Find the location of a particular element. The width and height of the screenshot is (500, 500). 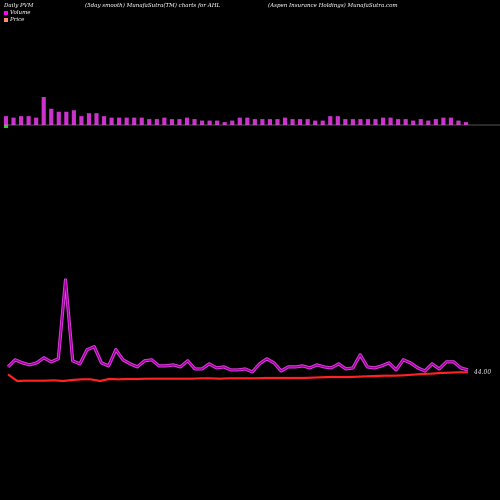

header-left: Daily PVM is located at coordinates (19, 6).